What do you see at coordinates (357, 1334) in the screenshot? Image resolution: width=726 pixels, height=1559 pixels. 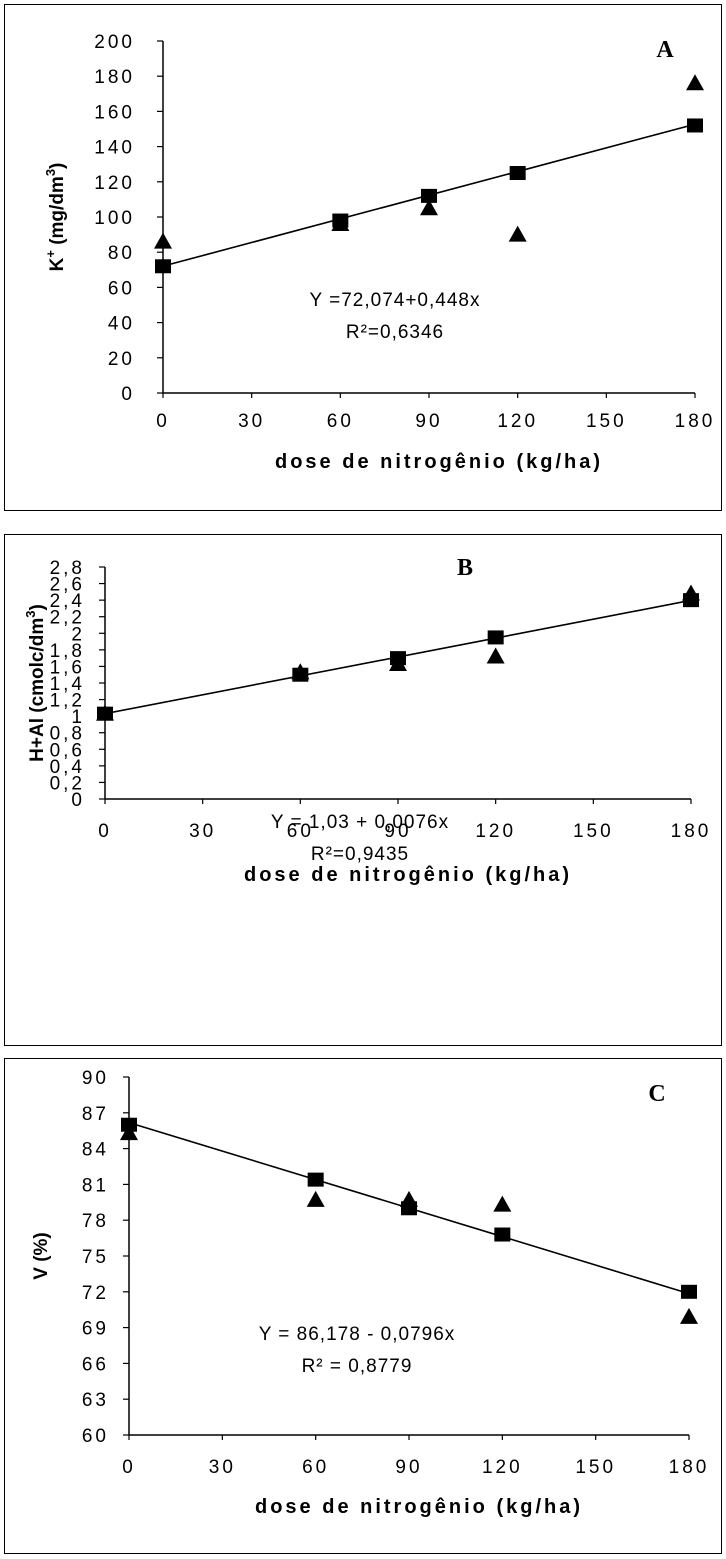 I see `regression-equation: Y = 86,178 - 0,0796x` at bounding box center [357, 1334].